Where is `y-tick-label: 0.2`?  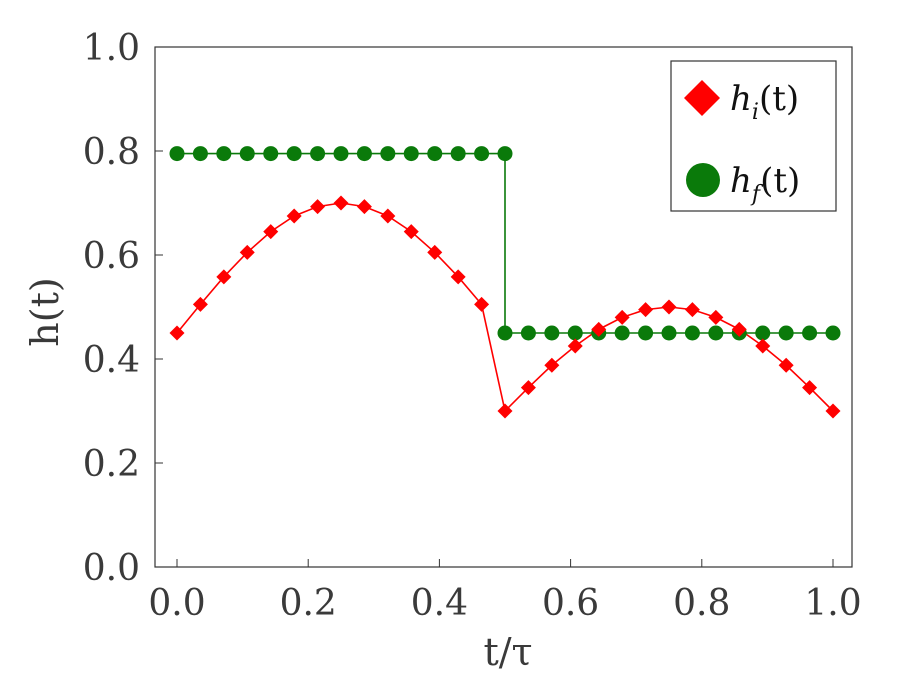
y-tick-label: 0.2 is located at coordinates (111, 464).